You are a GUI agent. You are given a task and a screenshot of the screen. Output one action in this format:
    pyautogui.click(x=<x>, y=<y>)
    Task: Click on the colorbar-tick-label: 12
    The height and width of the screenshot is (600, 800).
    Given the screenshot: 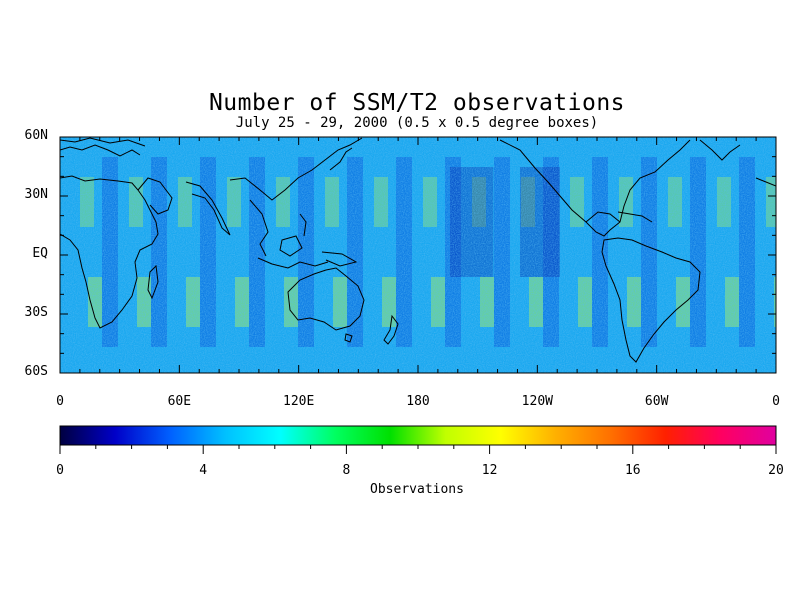 What is the action you would take?
    pyautogui.click(x=489, y=470)
    